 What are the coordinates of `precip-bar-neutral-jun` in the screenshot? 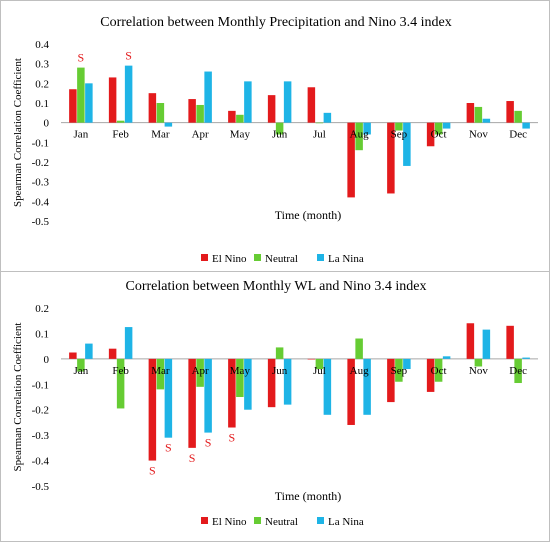 It's located at (279, 128).